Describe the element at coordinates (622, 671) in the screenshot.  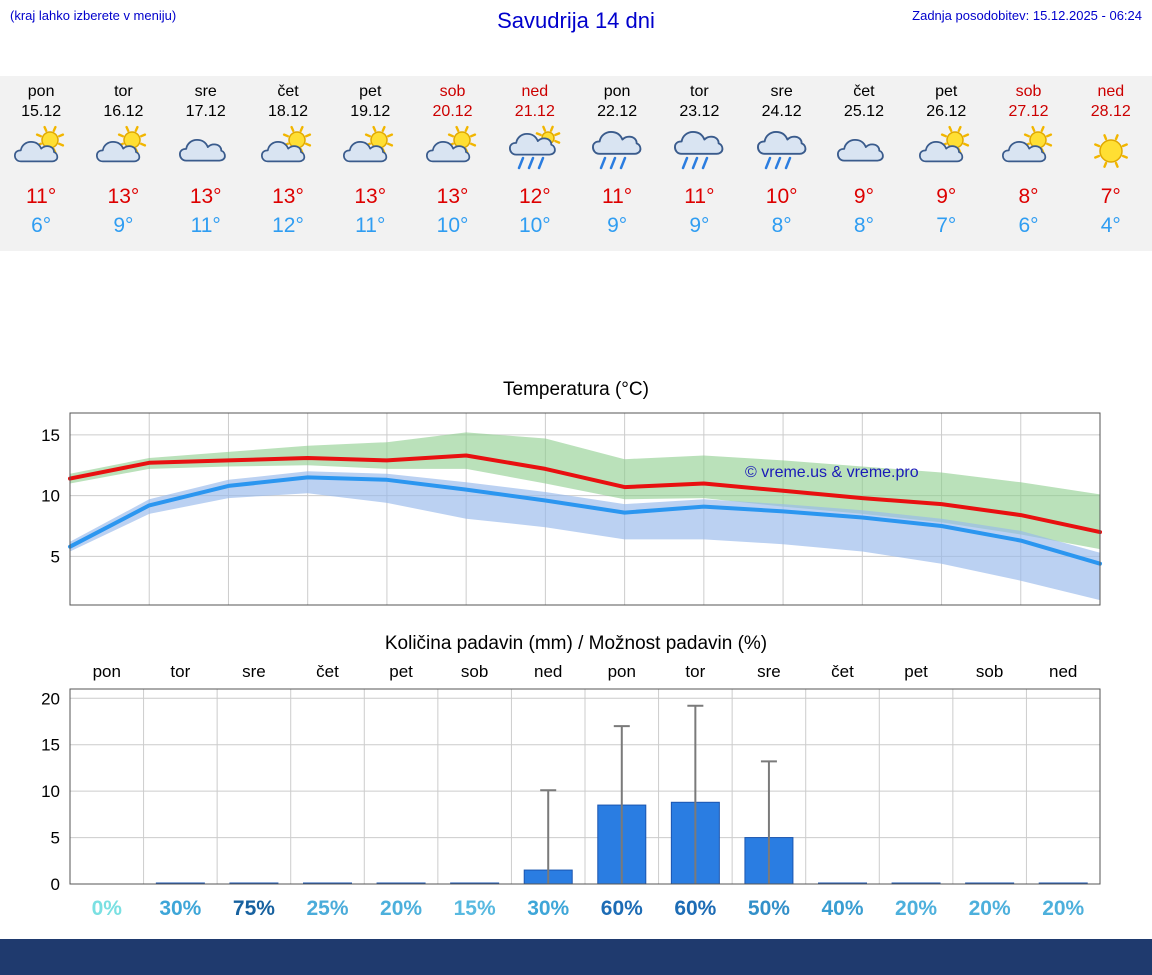
I see `precip-day-label: pon` at that location.